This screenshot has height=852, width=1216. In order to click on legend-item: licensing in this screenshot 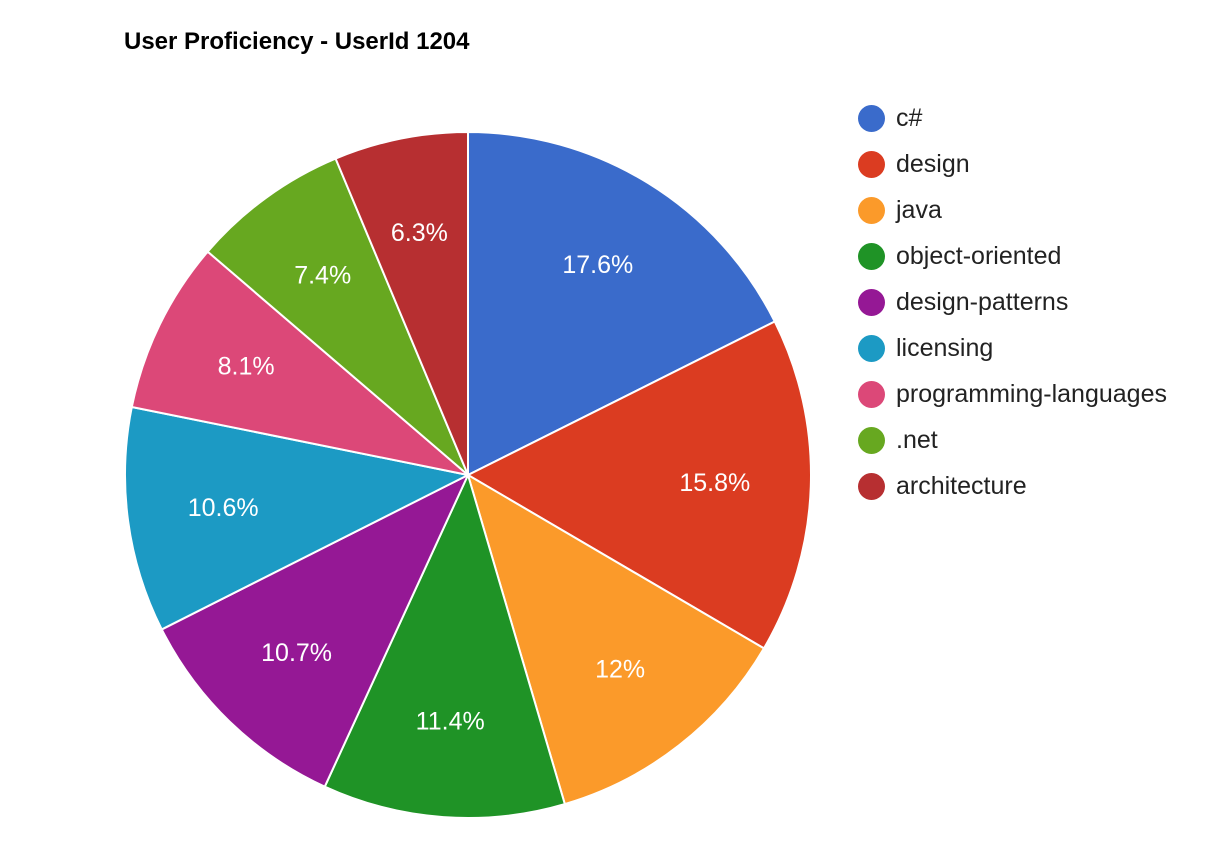, I will do `click(925, 348)`.